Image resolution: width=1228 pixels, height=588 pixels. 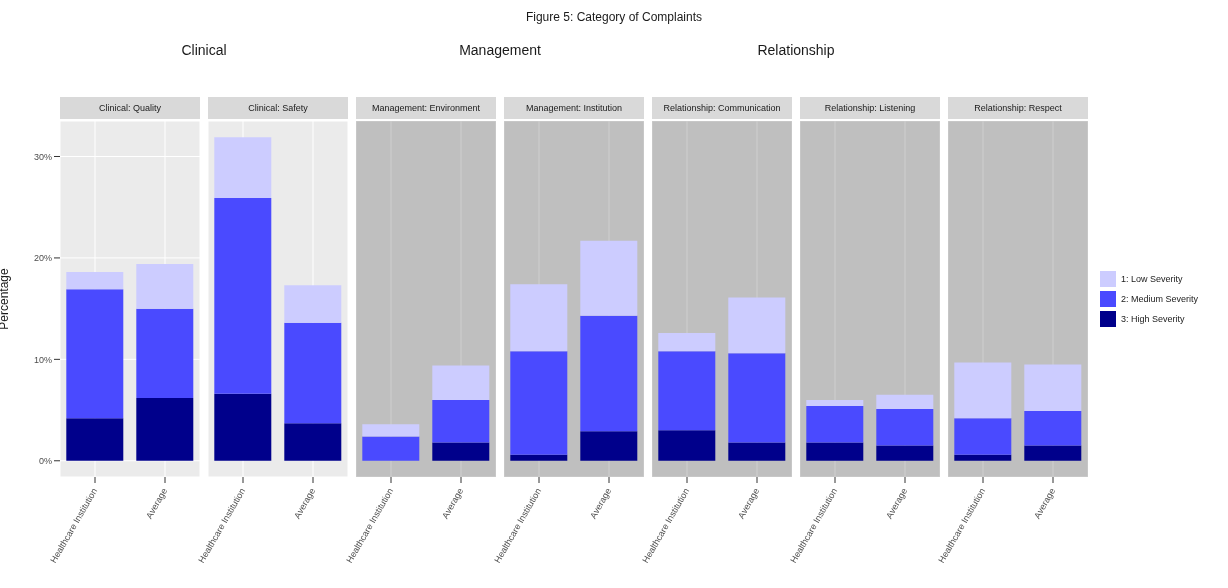 What do you see at coordinates (130, 108) in the screenshot?
I see `chart-title: Clinical: Quality` at bounding box center [130, 108].